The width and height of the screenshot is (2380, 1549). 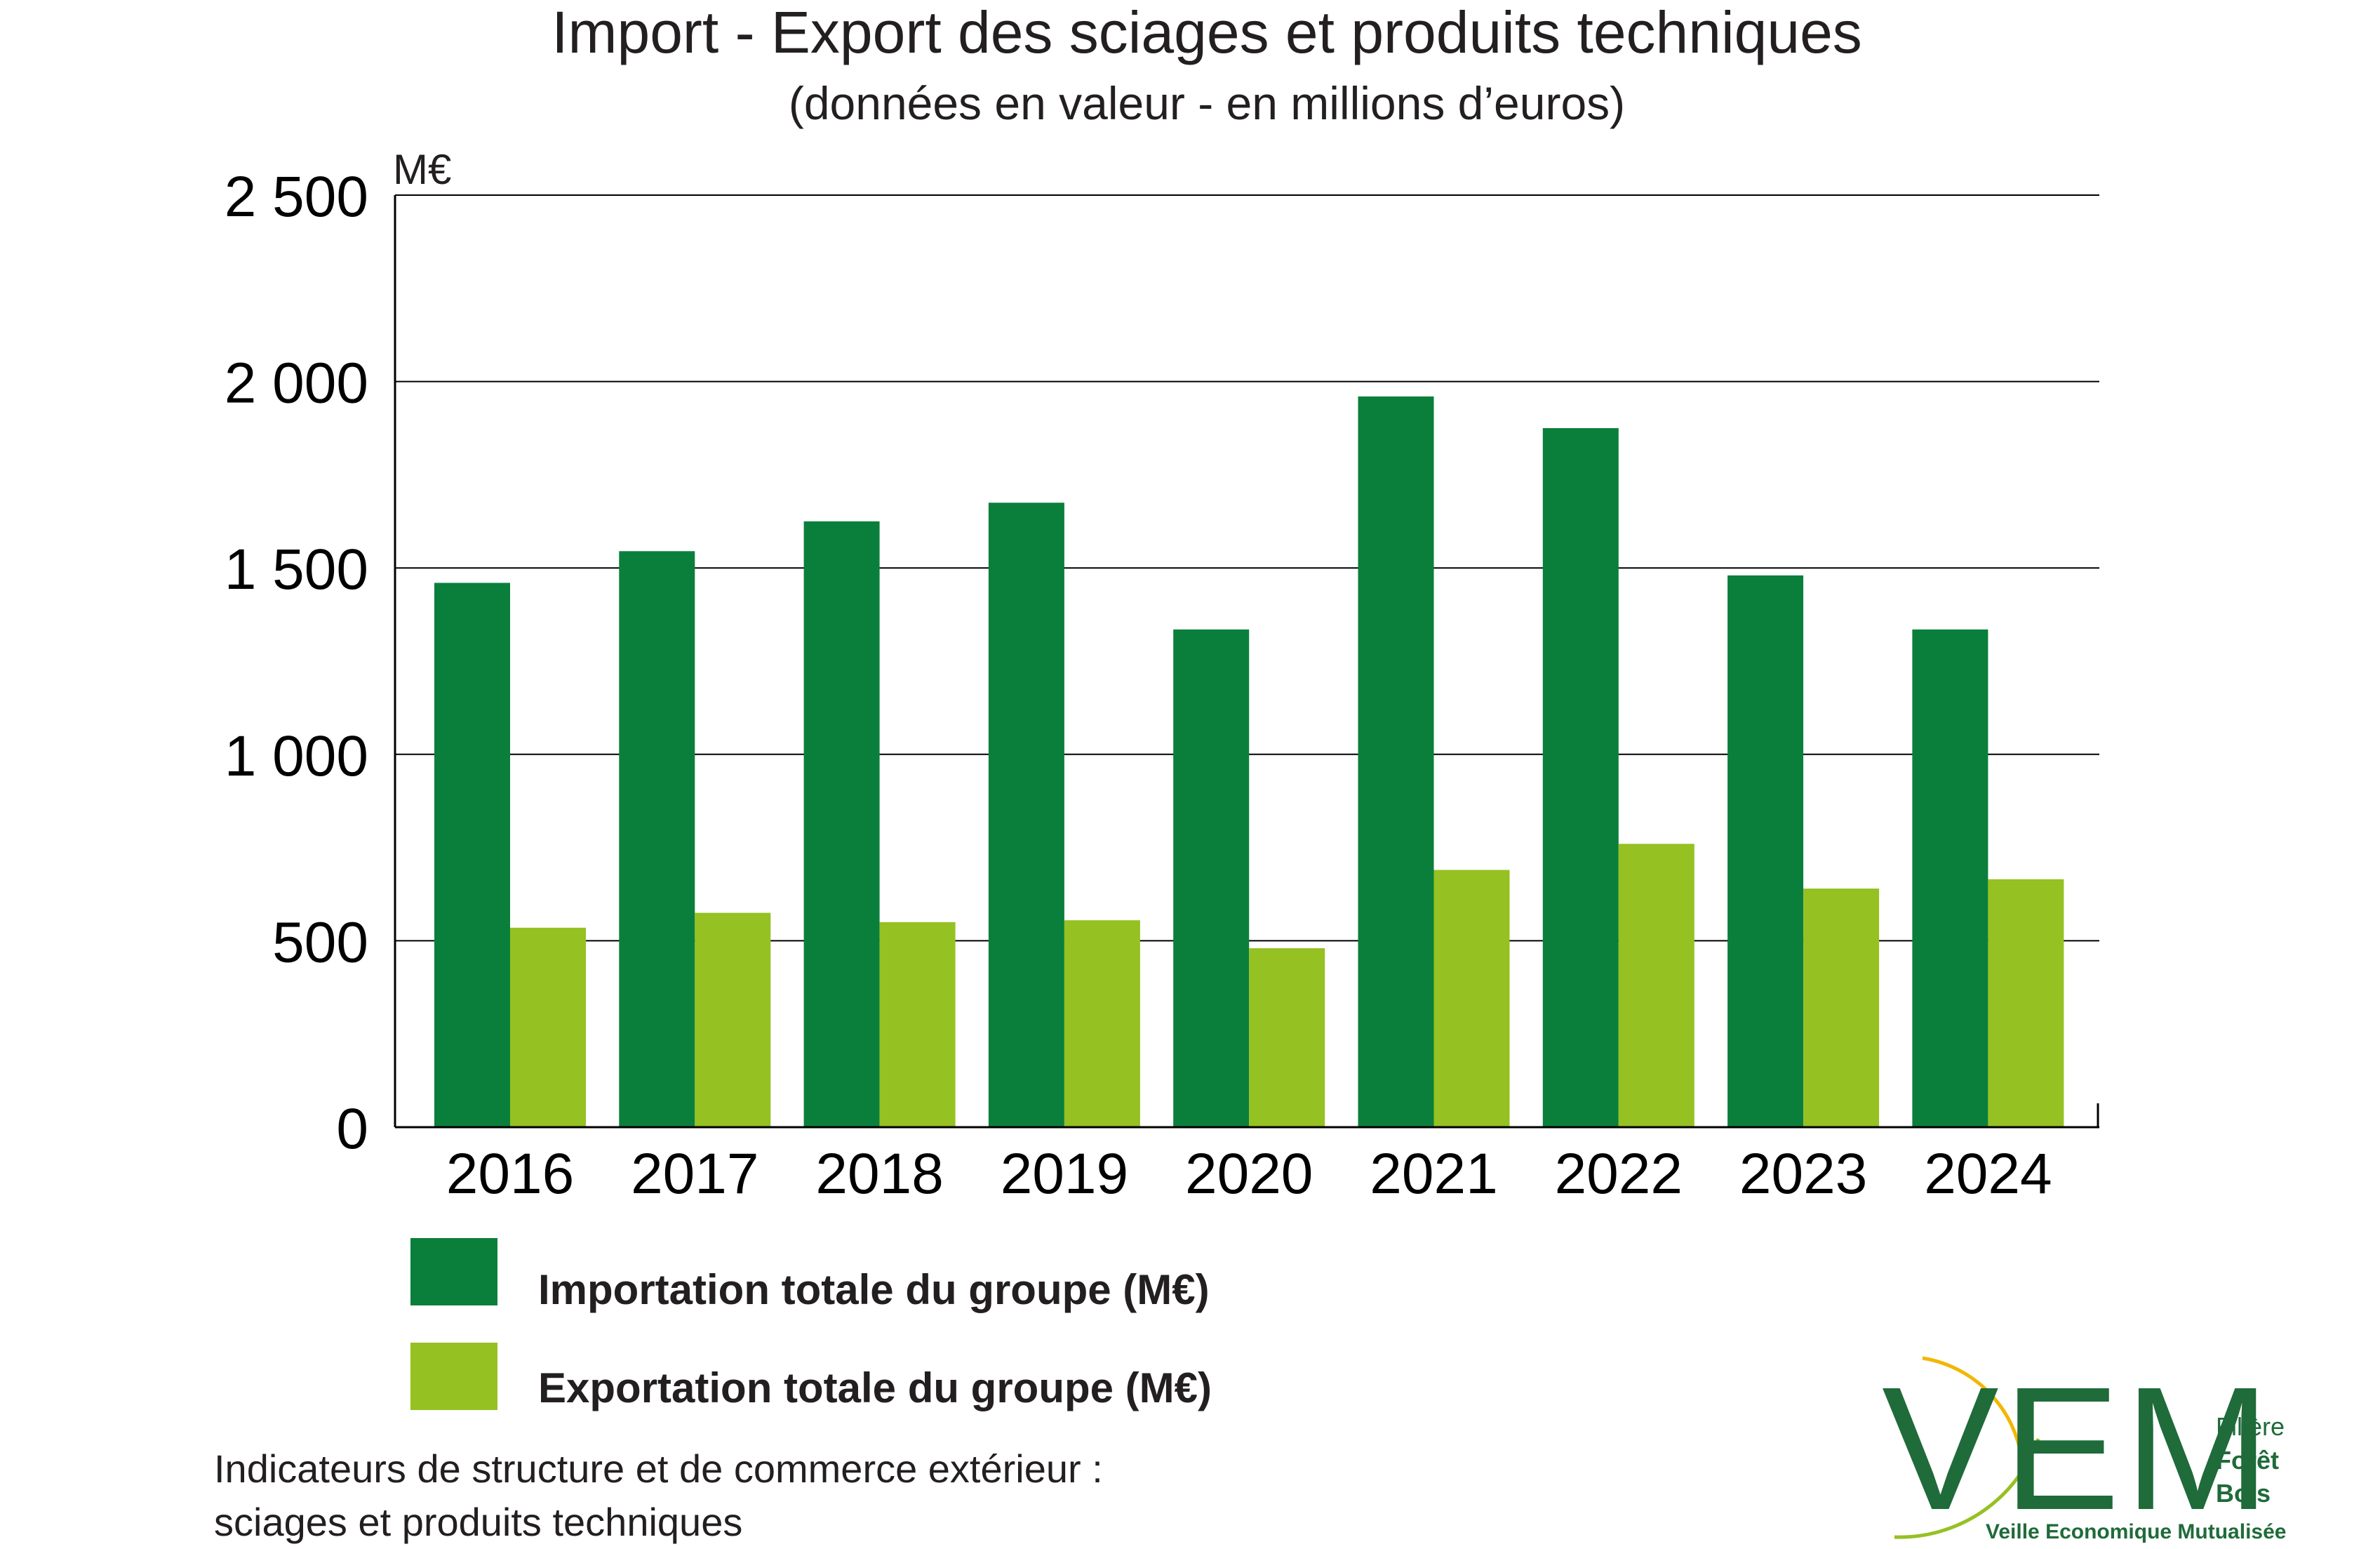 What do you see at coordinates (548, 1027) in the screenshot?
I see `export-bar-2016` at bounding box center [548, 1027].